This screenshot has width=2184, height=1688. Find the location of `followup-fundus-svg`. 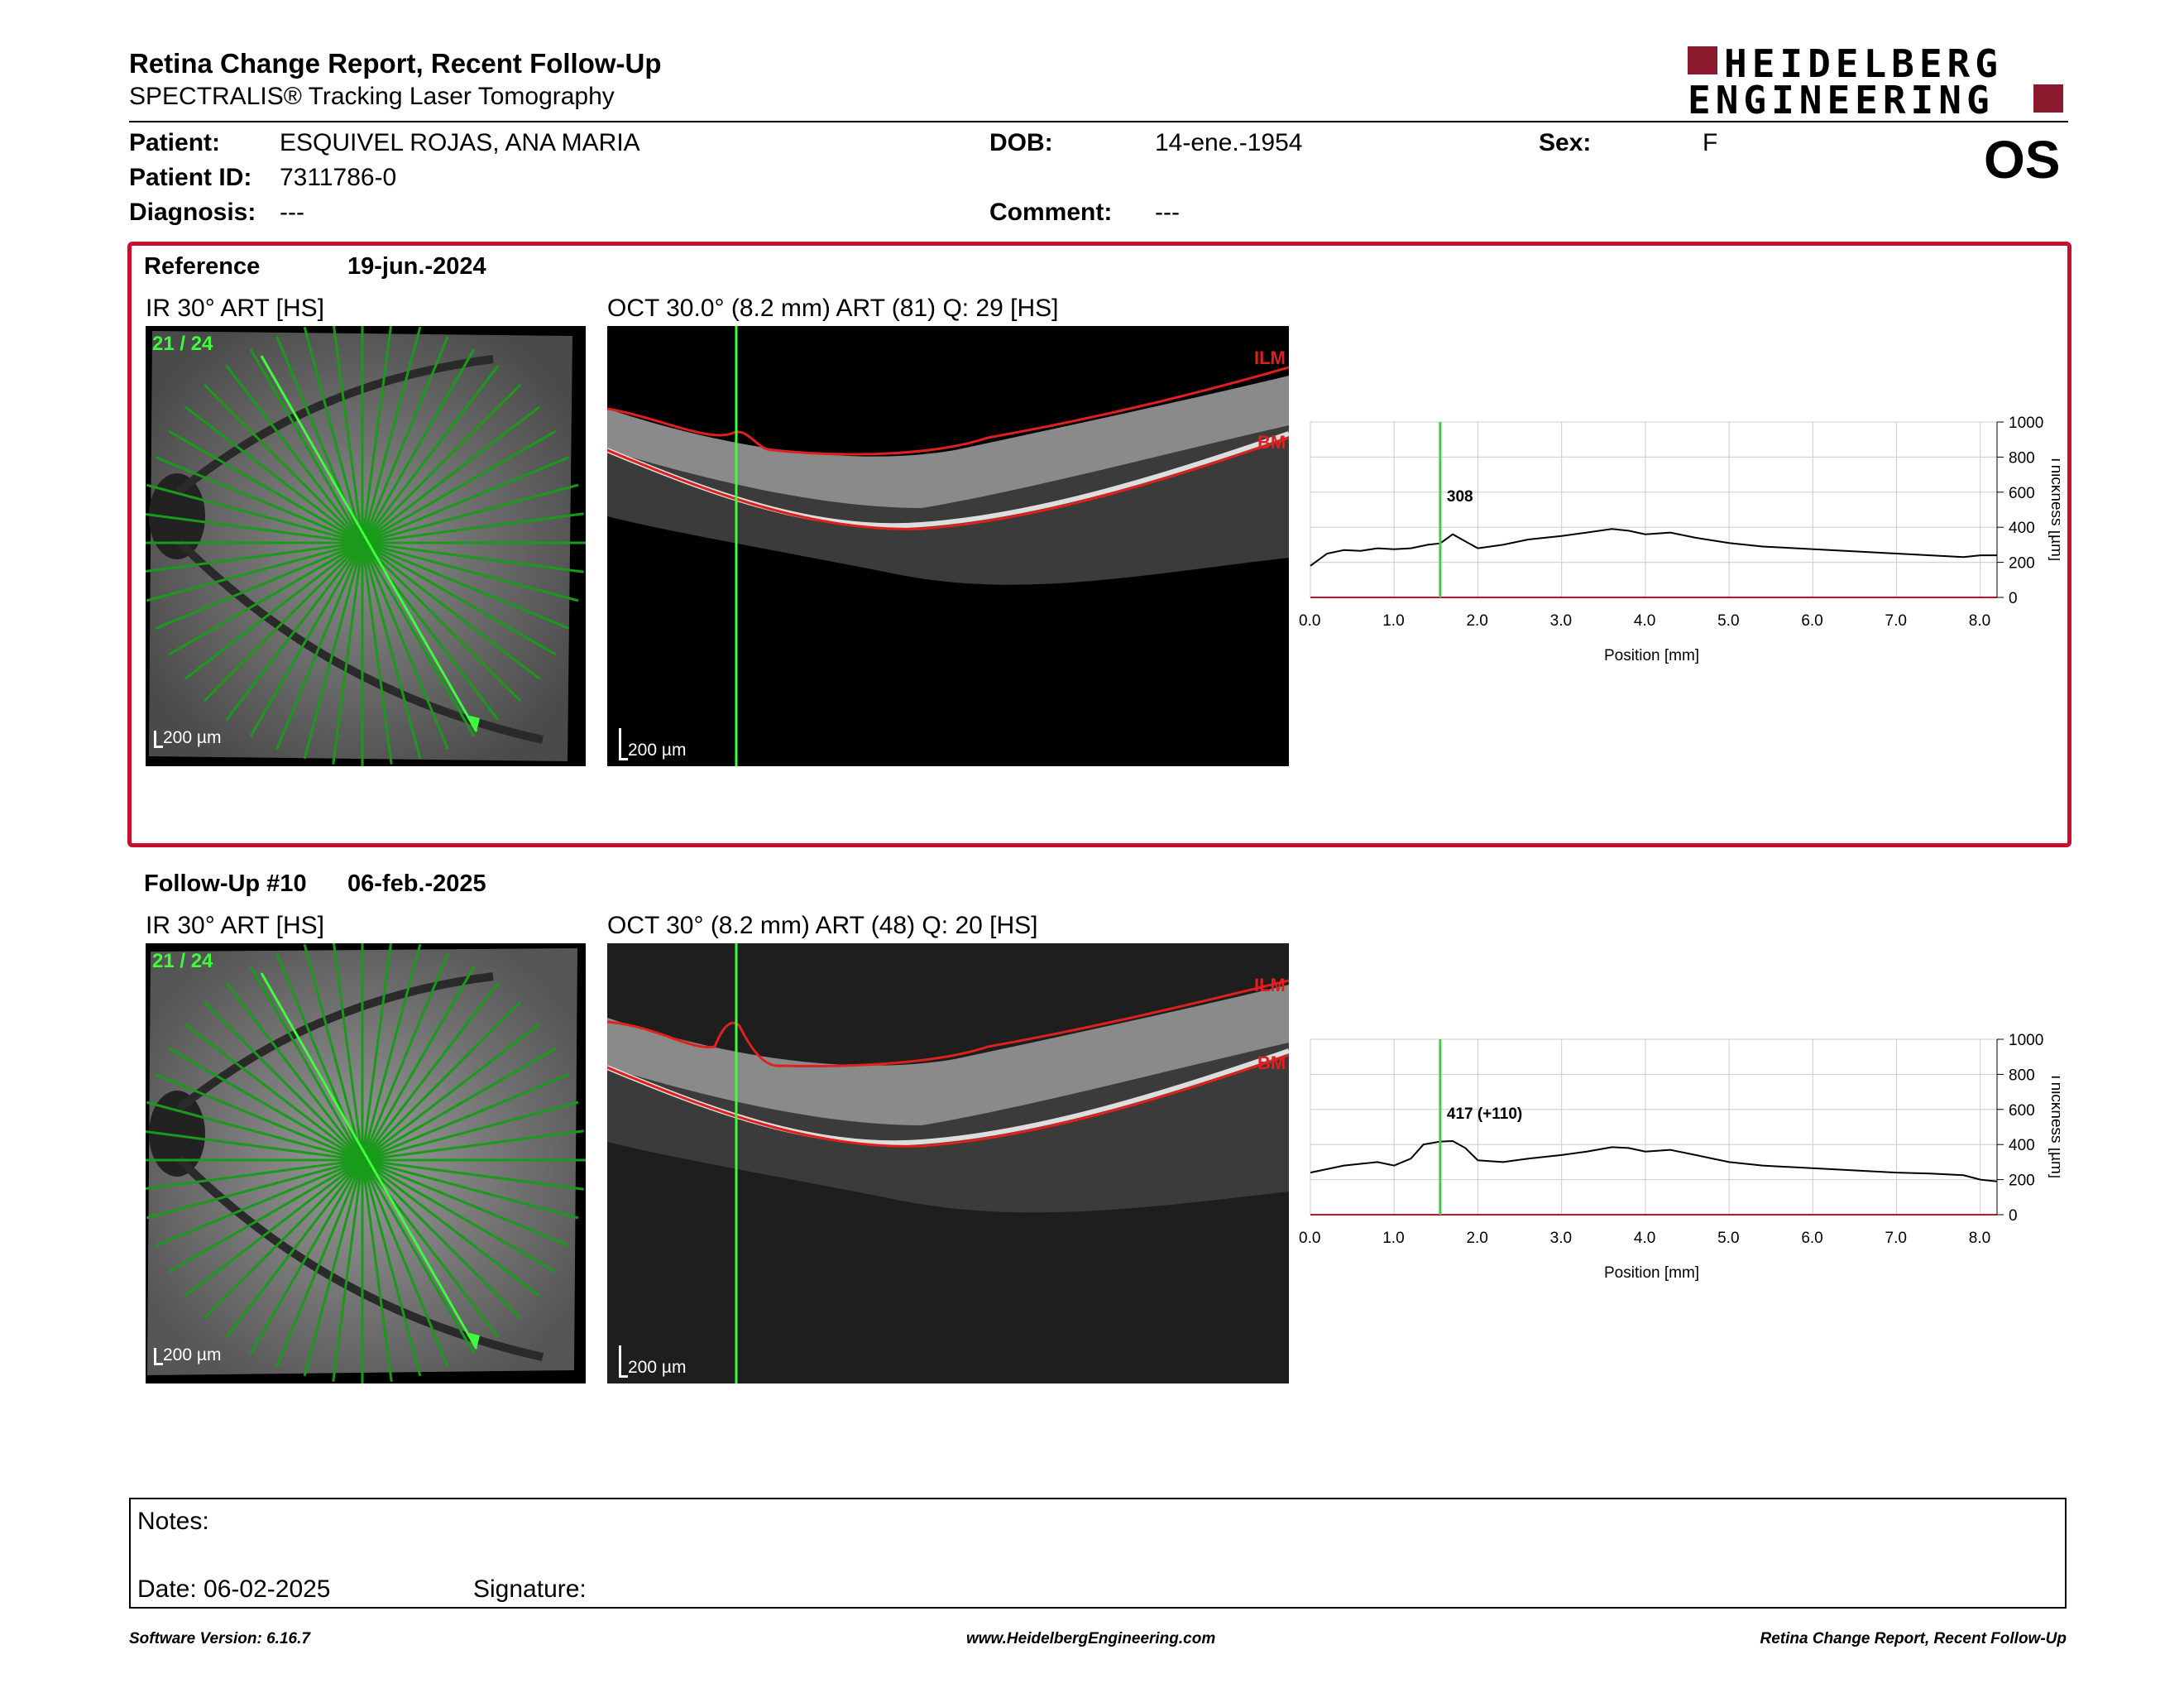

followup-fundus-svg is located at coordinates (366, 1163).